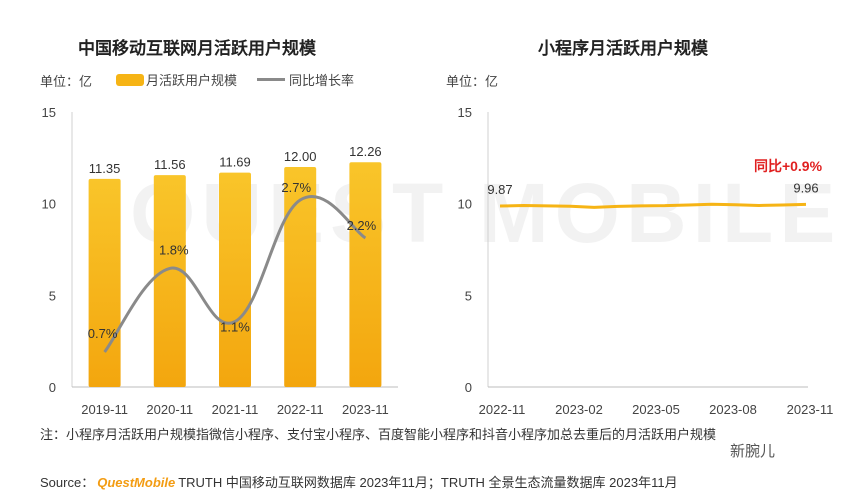 The height and width of the screenshot is (503, 843). What do you see at coordinates (67, 482) in the screenshot?
I see `source-prefix: Source：` at bounding box center [67, 482].